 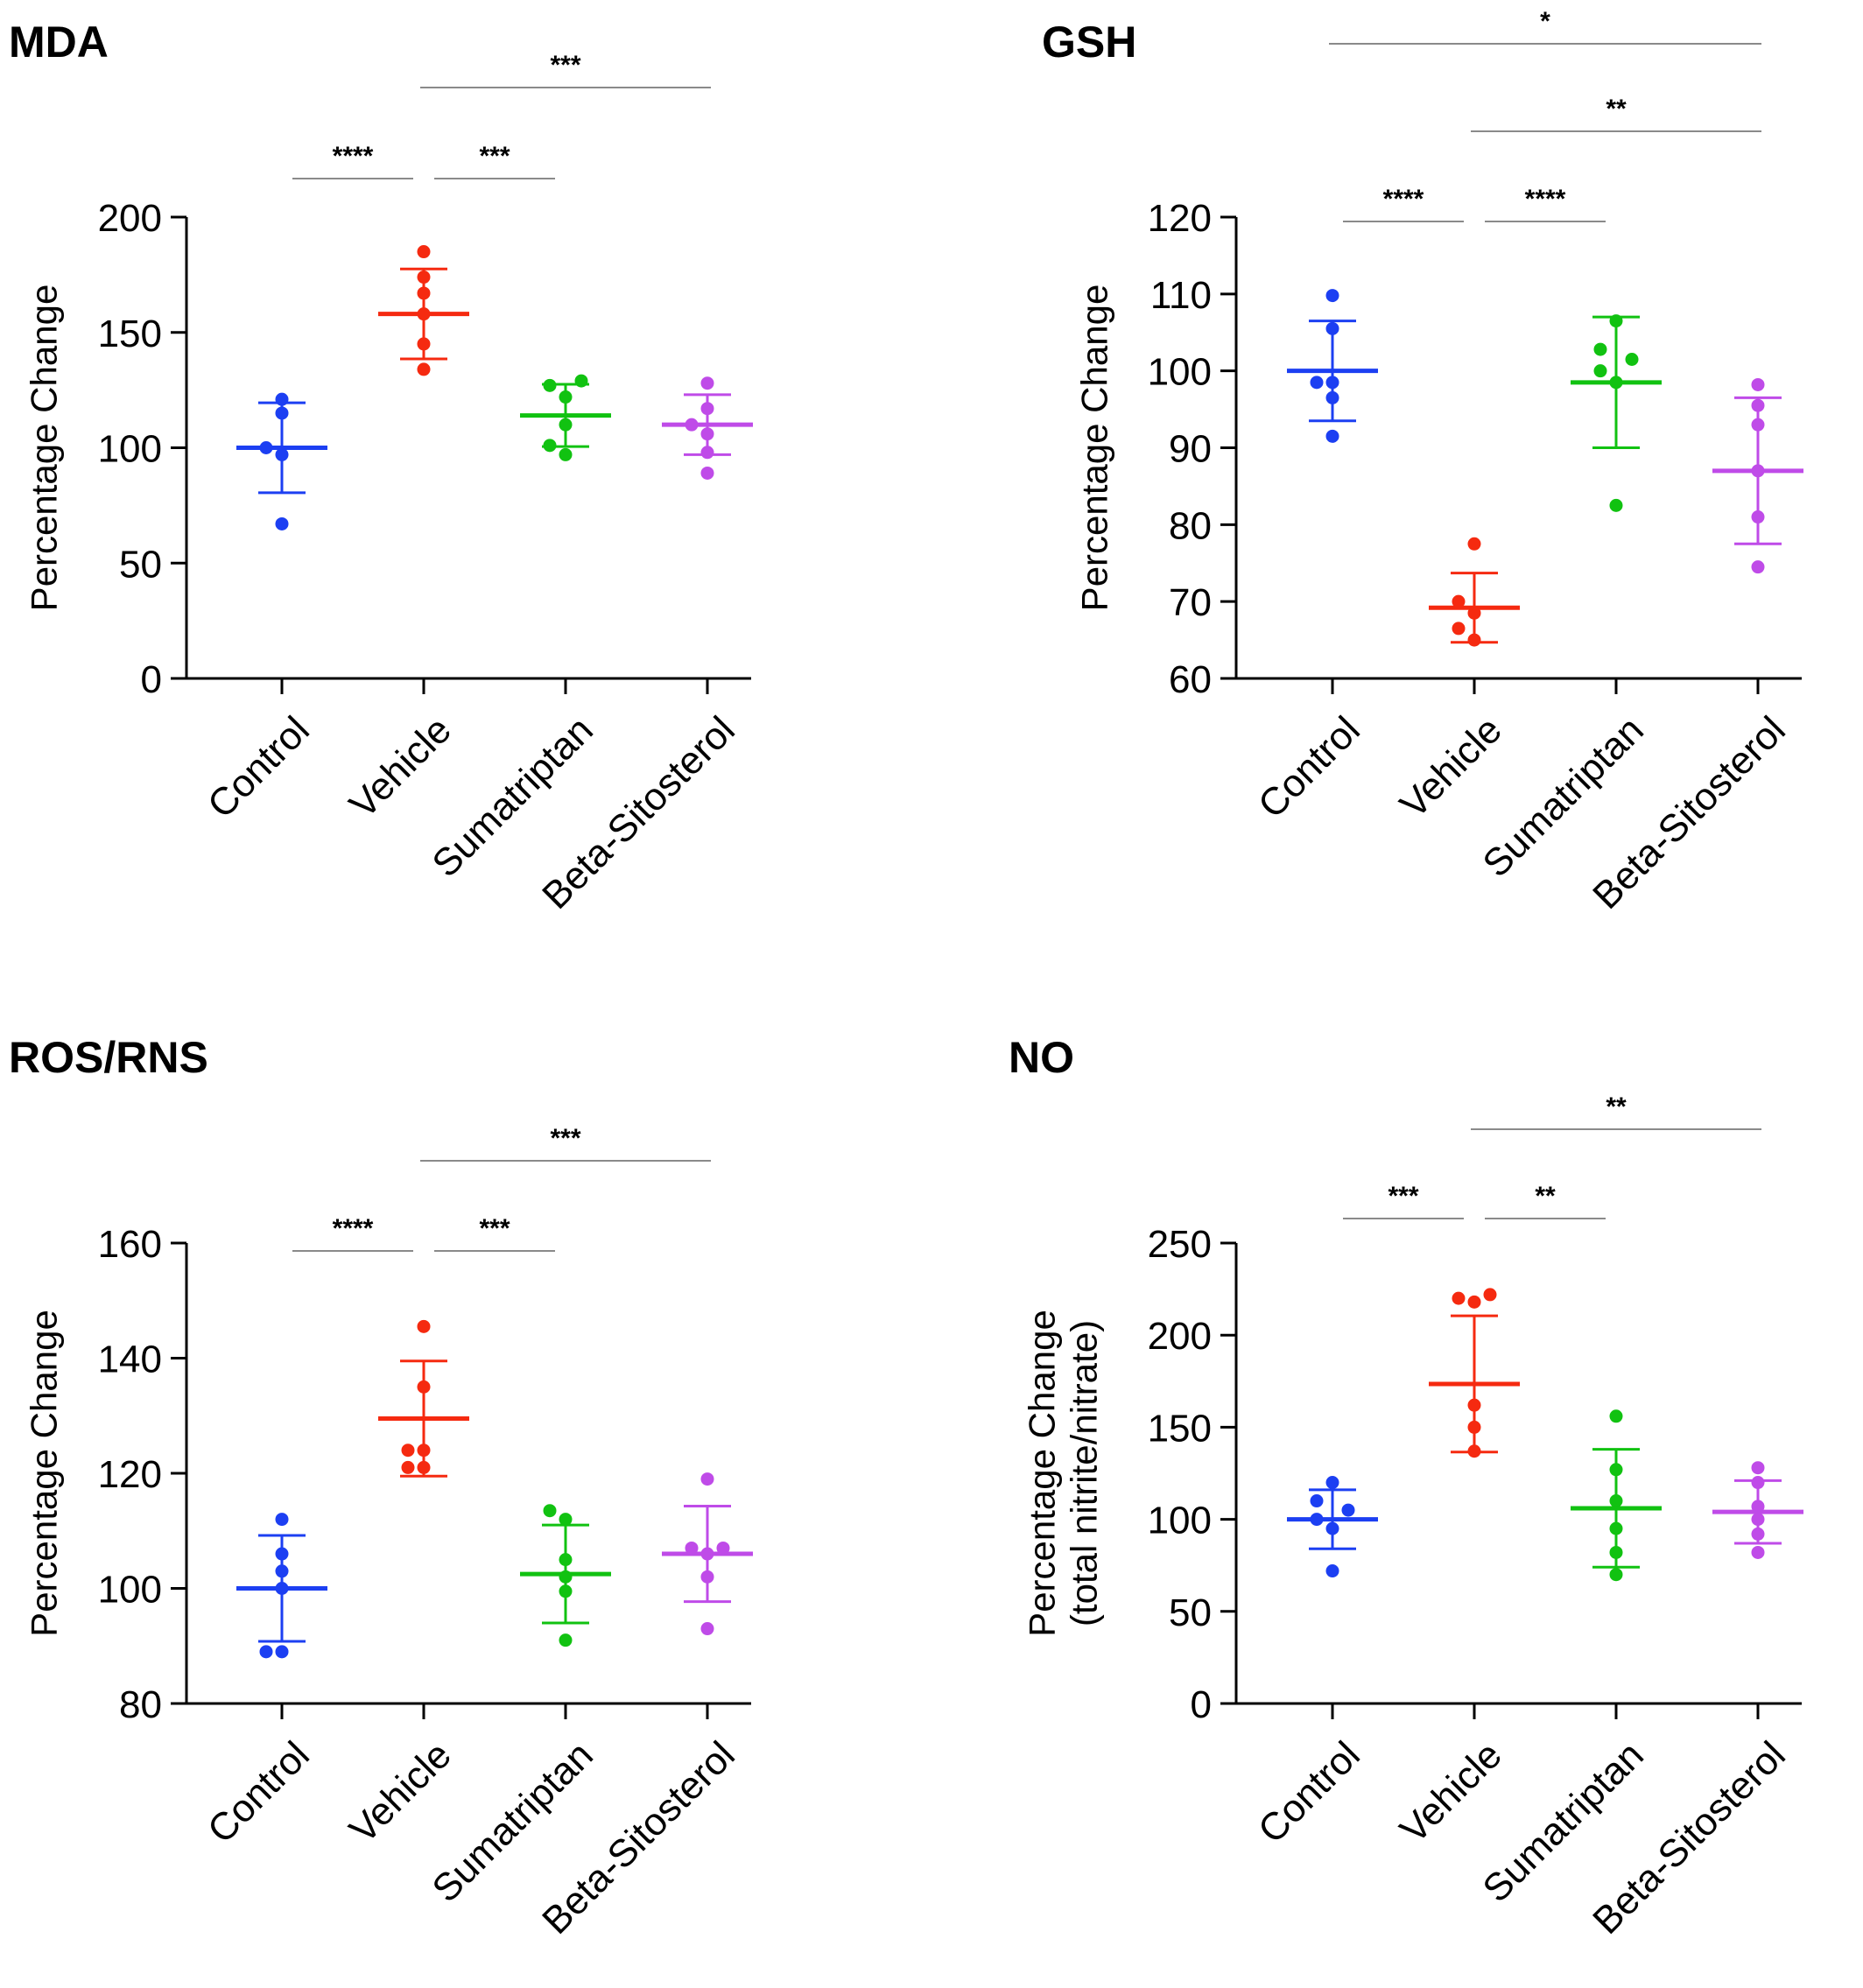 I want to click on y-axis-title: (total nitrite/nitrate), so click(x=1084, y=1473).